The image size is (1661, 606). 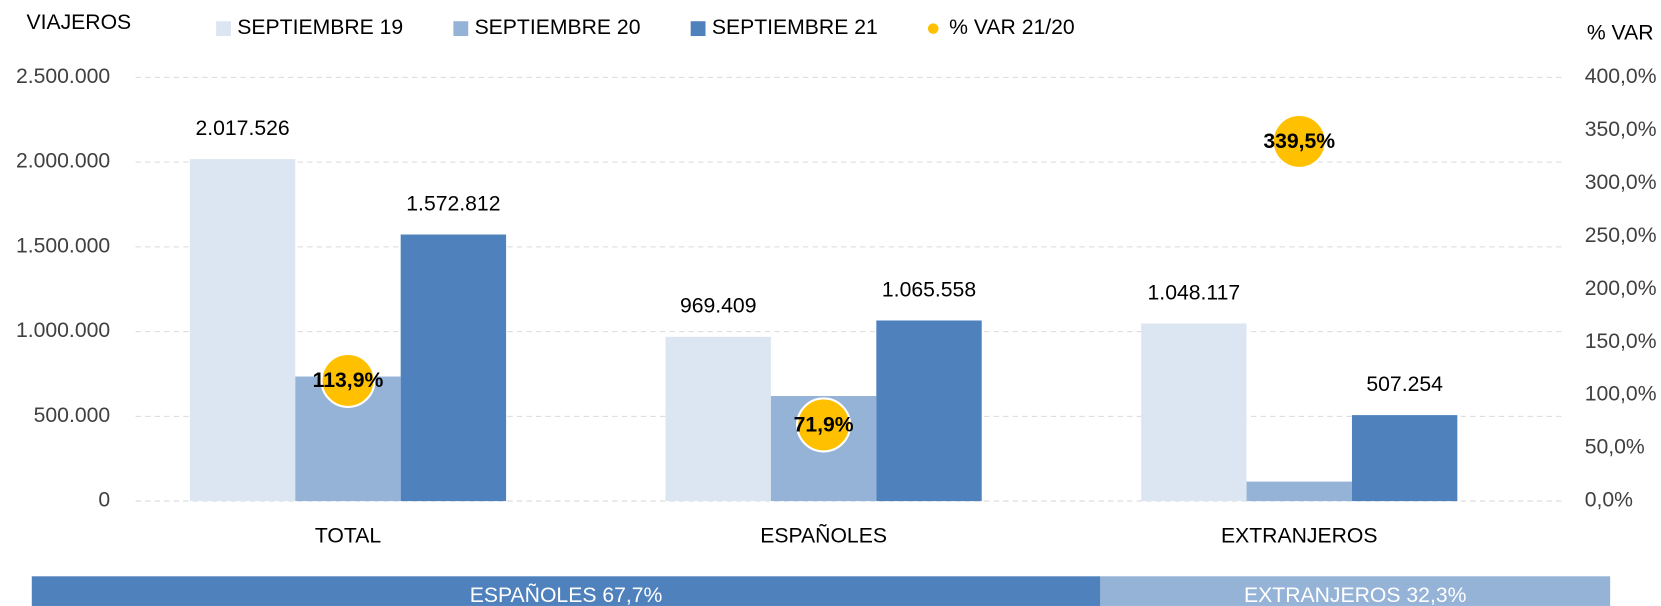 I want to click on share-label: EXTRANJEROS 32,3%, so click(x=1355, y=595).